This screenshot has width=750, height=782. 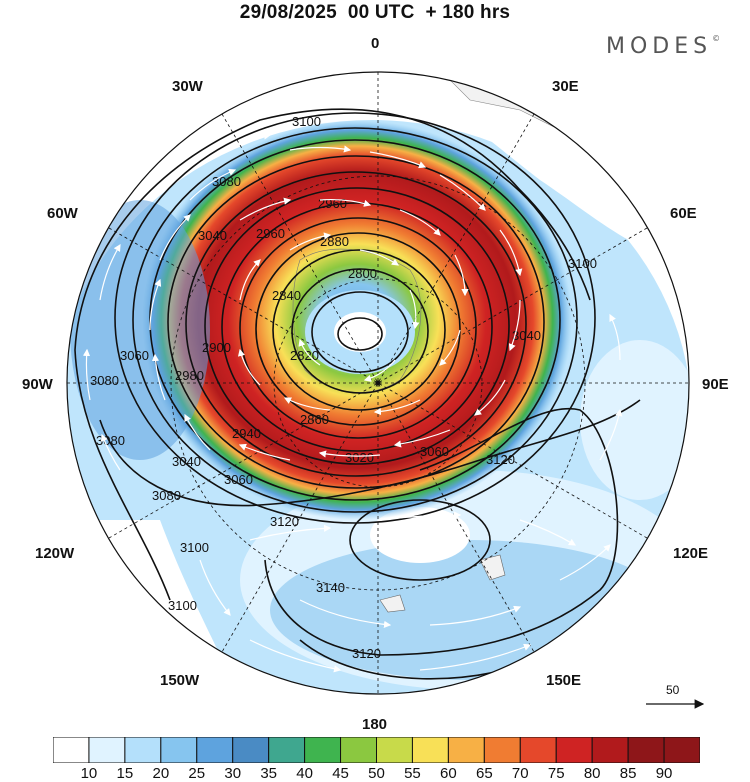 I want to click on colorbar-tick-label: 25, so click(x=197, y=773).